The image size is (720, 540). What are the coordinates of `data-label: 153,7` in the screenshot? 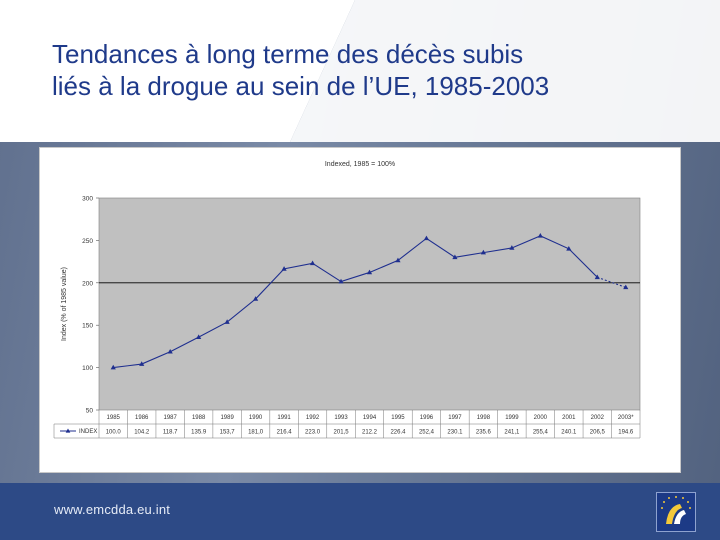 It's located at (228, 433).